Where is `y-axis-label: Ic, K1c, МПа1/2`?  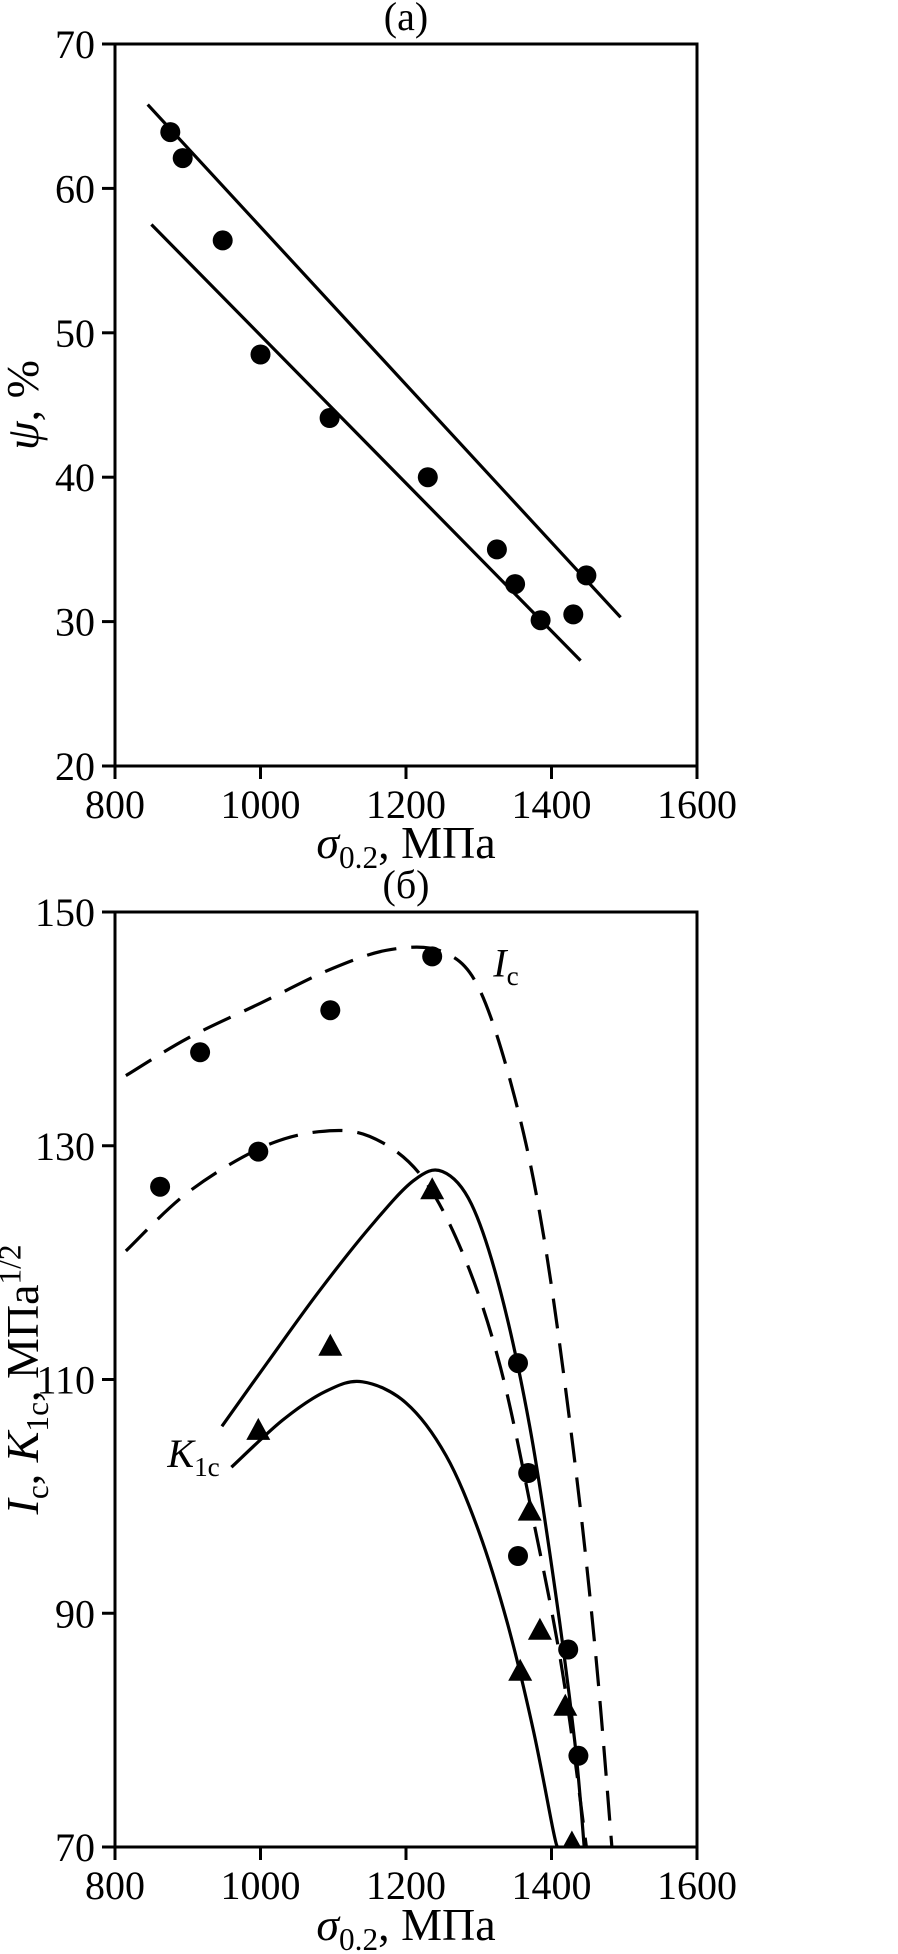 y-axis-label: Ic, K1c, МПа1/2 is located at coordinates (27, 1379).